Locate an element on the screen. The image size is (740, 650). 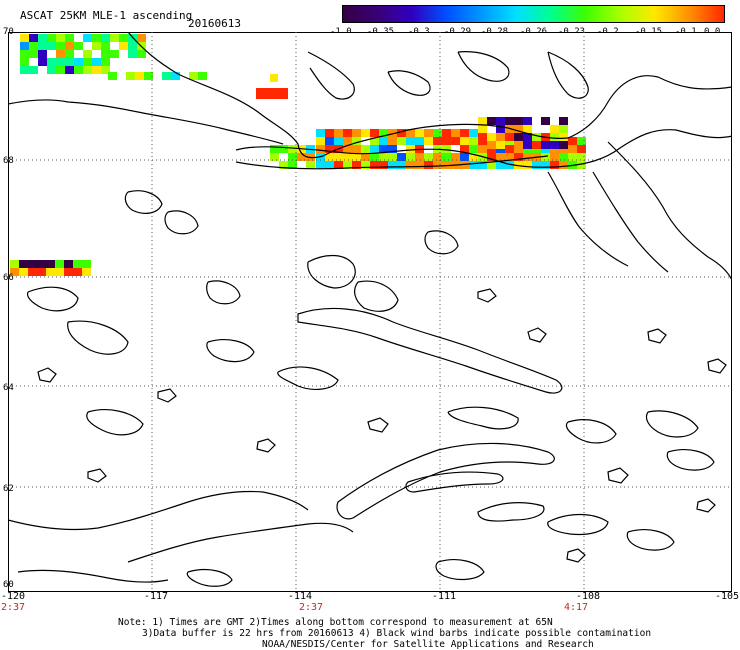
lat-label: 66 is located at coordinates (8, 278).